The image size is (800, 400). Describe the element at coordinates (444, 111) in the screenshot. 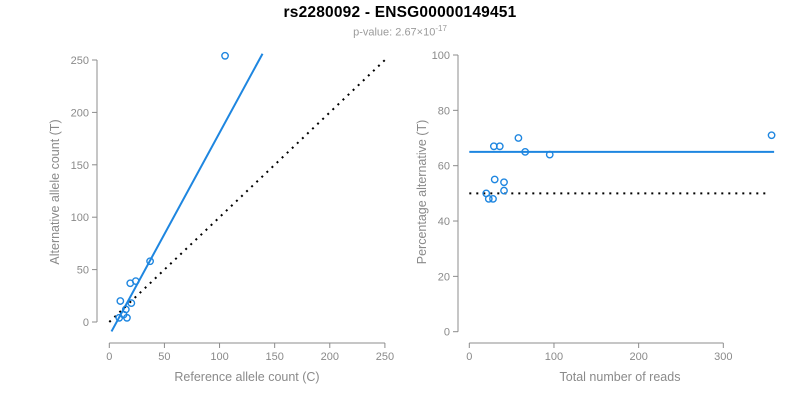

I see `y-tick-label: 80` at that location.